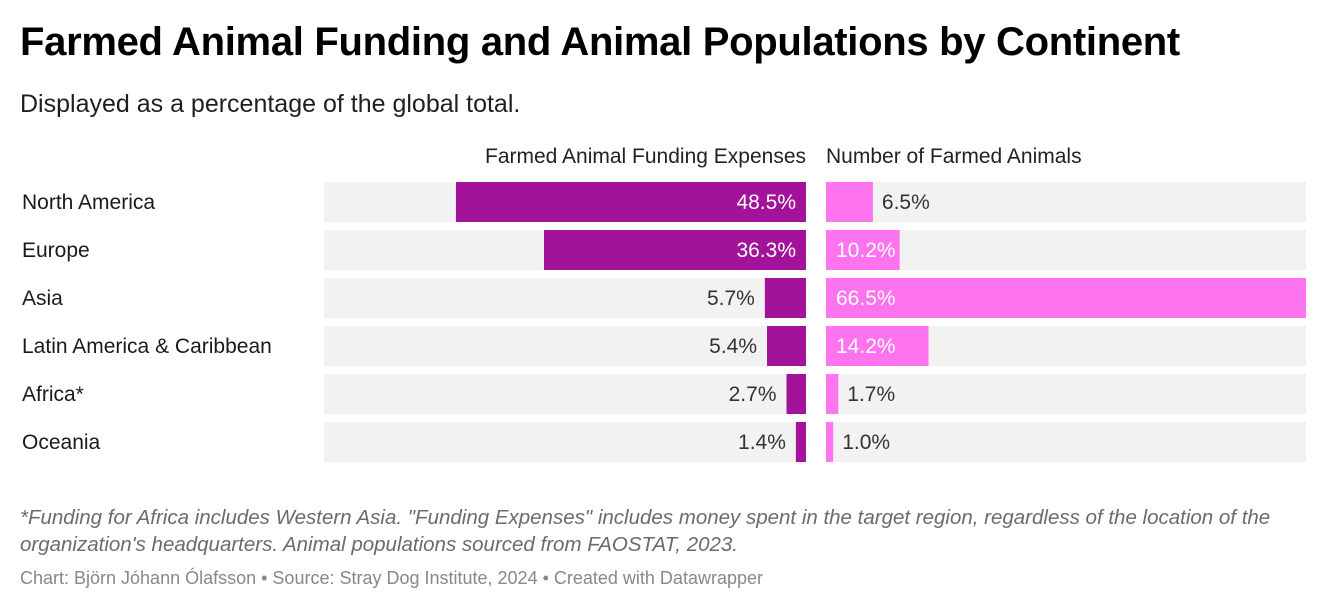  Describe the element at coordinates (56, 250) in the screenshot. I see `row-label: Europe` at that location.